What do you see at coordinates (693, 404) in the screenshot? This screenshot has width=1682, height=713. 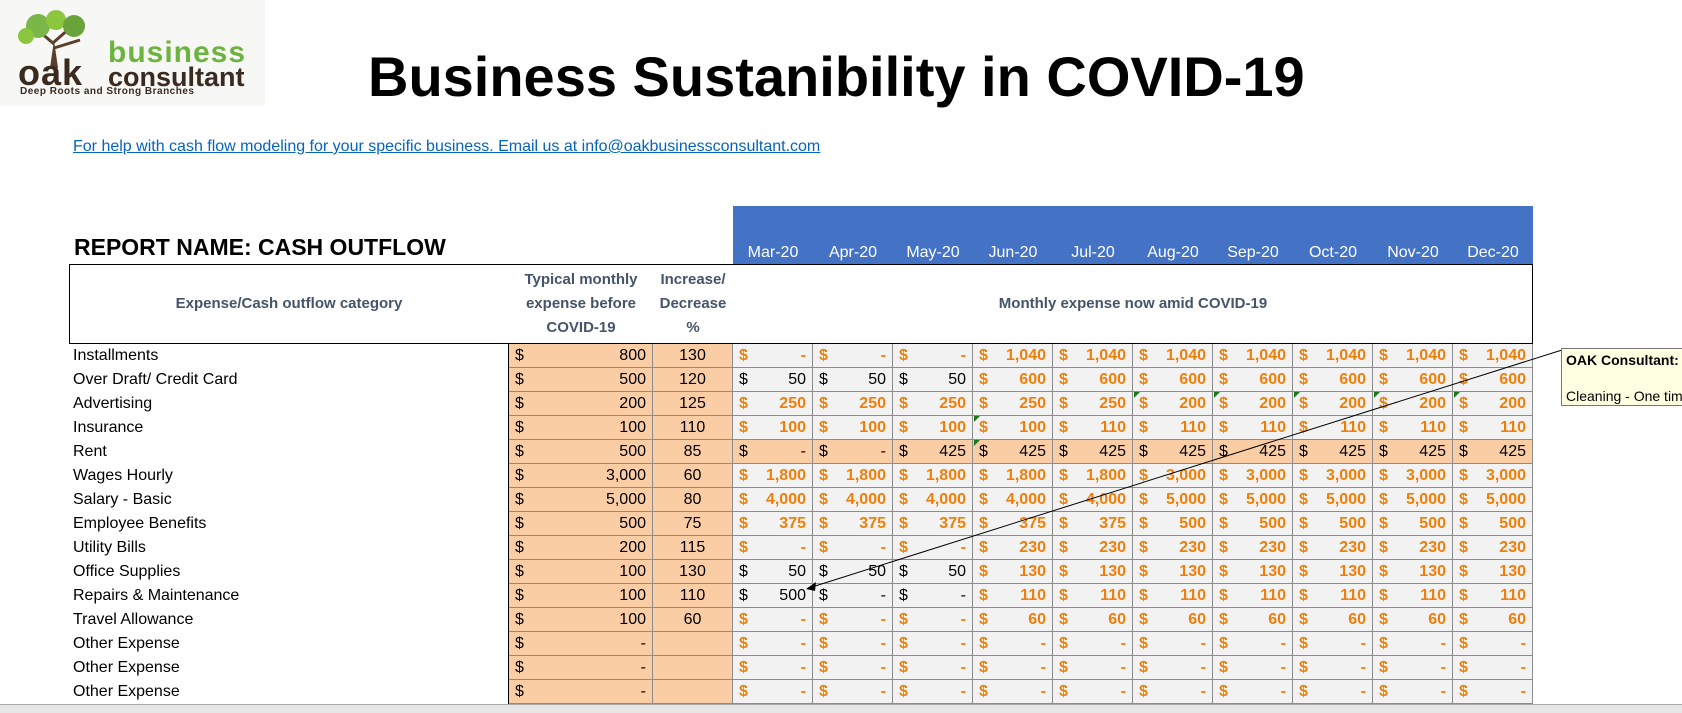 I see `percent-cell: 125` at bounding box center [693, 404].